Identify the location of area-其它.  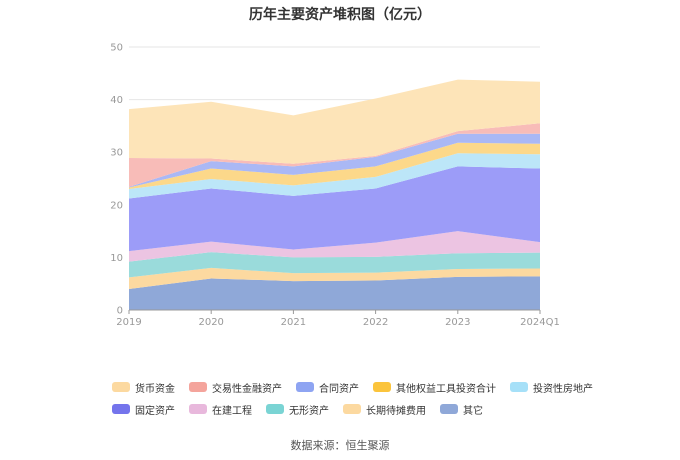
(334, 293).